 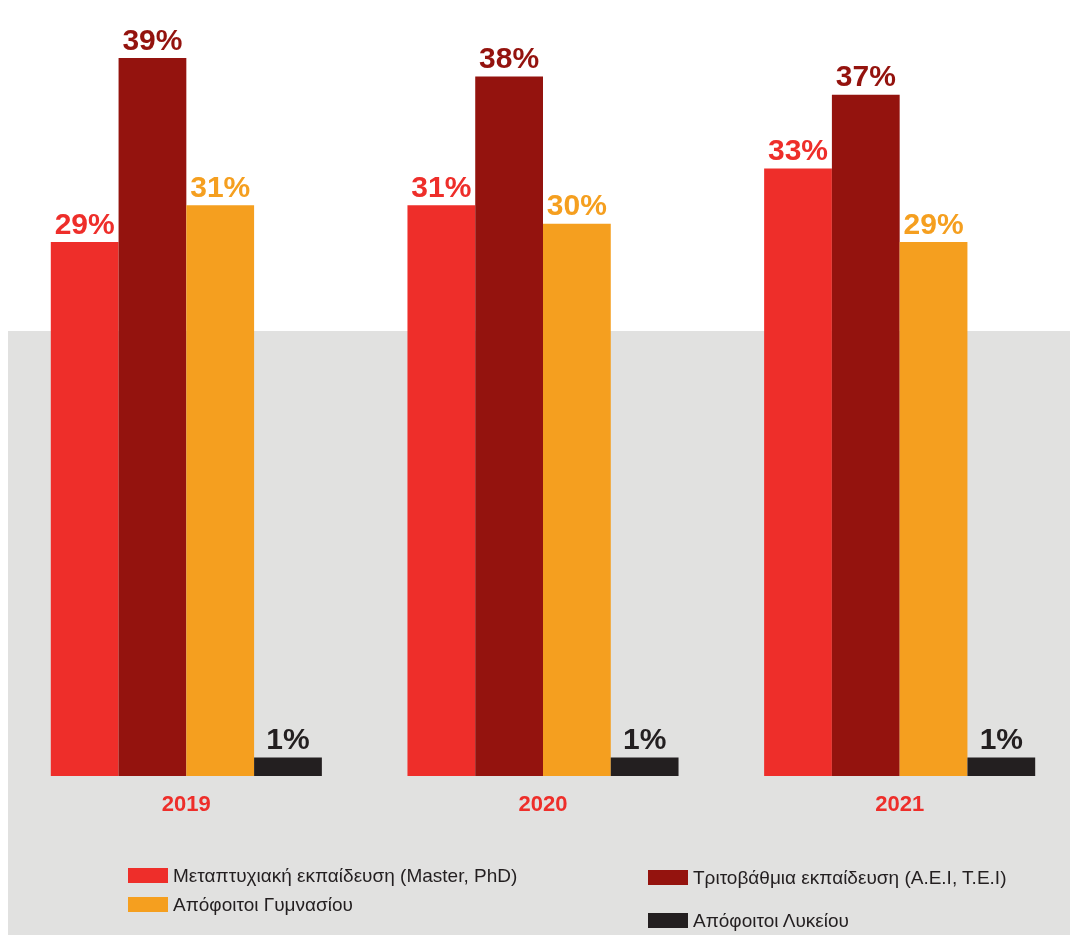 What do you see at coordinates (186, 803) in the screenshot?
I see `x-tick-label: 2019` at bounding box center [186, 803].